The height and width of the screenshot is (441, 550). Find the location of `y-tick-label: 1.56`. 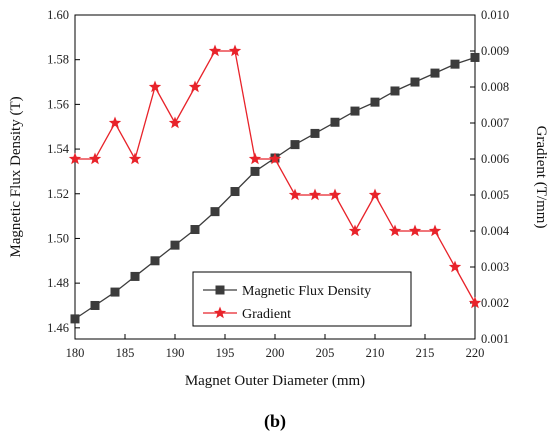

y-tick-label: 1.56 is located at coordinates (58, 104).